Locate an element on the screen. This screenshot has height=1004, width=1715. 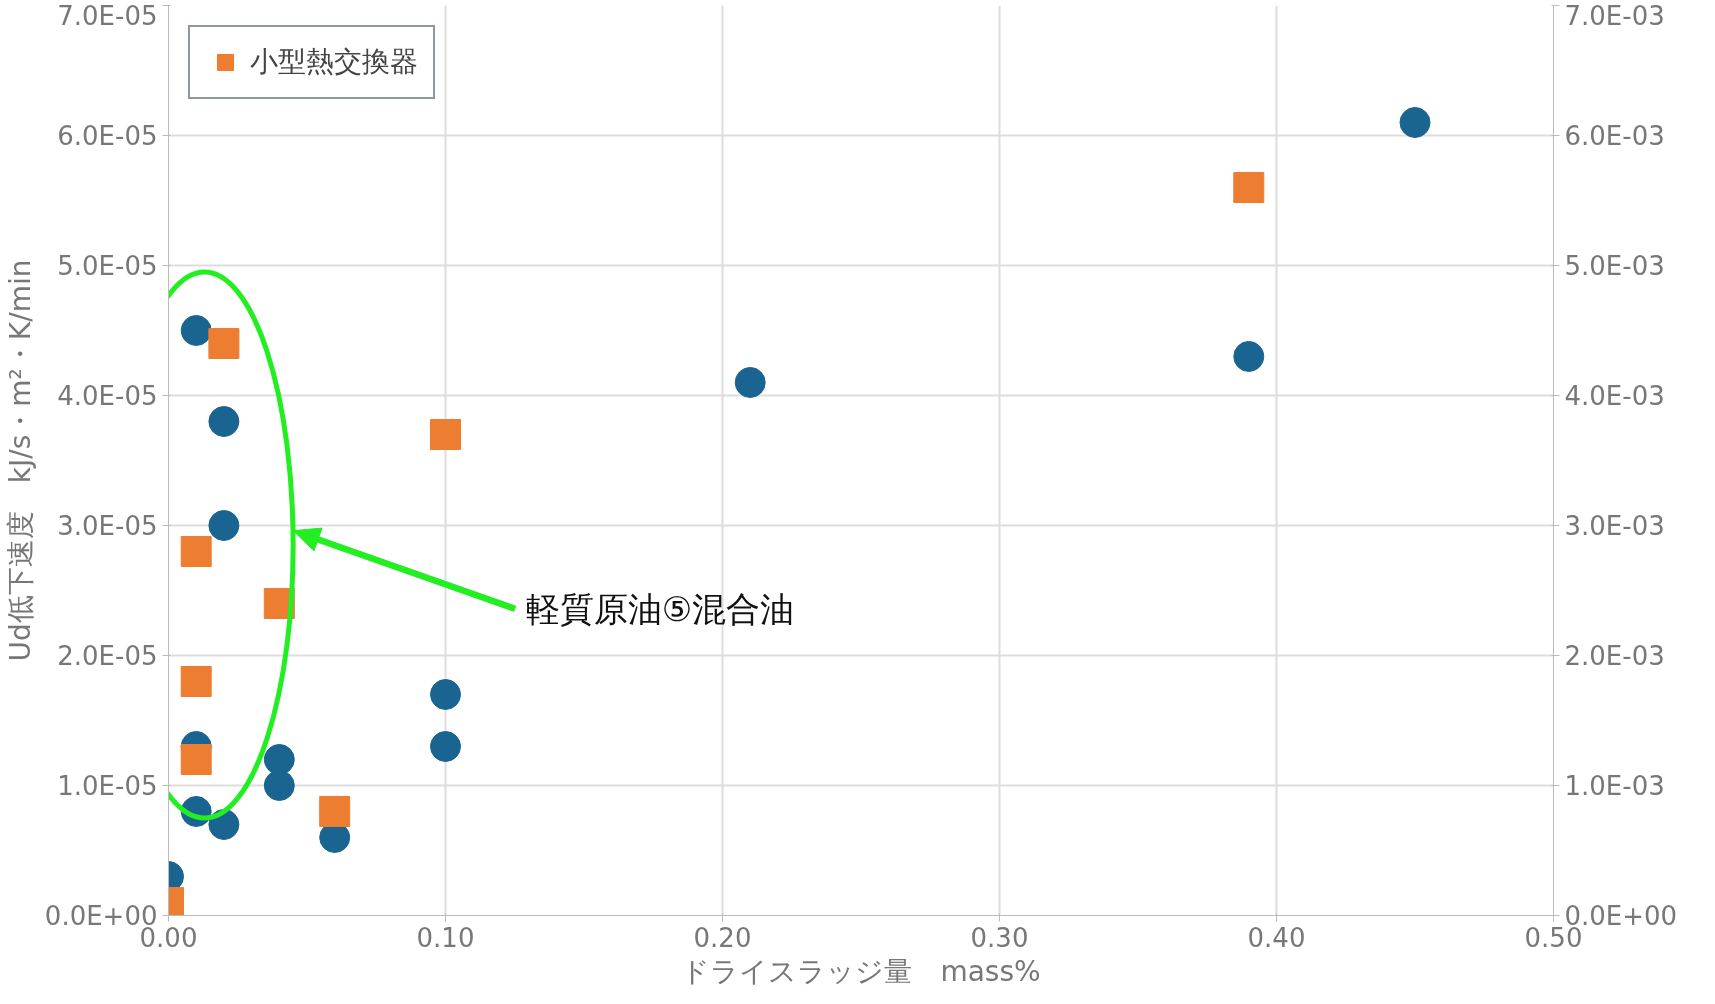
y2-tick-label: 1.0E-03 is located at coordinates (1614, 785).